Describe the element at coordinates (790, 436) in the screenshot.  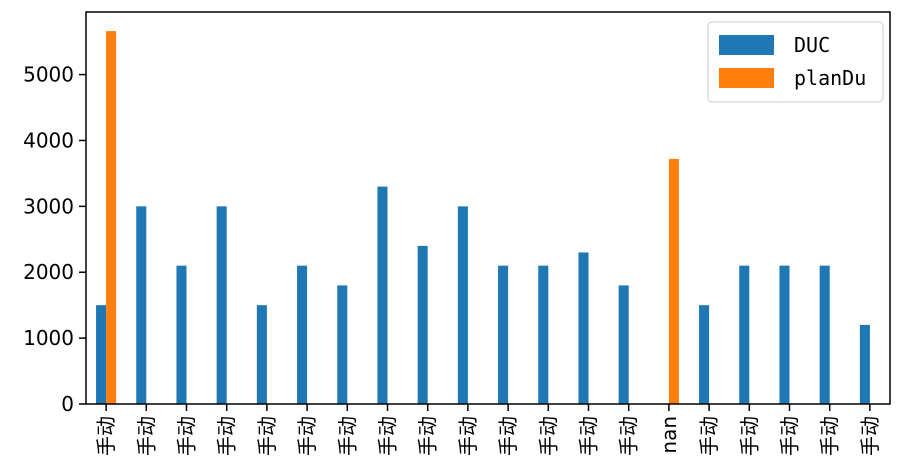
I see `x-tick-label-17: 手动` at that location.